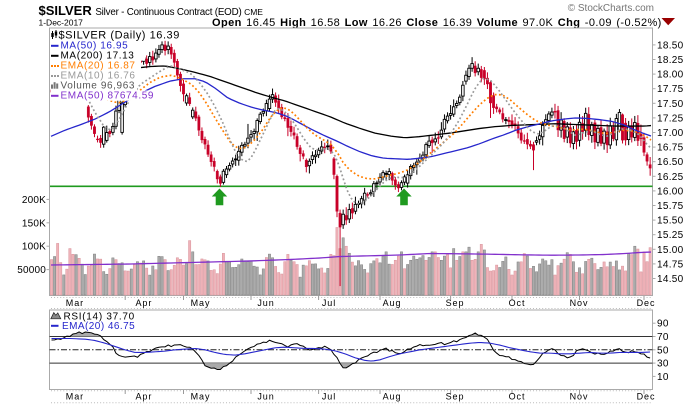  What do you see at coordinates (663, 377) in the screenshot?
I see `svg-text: 10` at bounding box center [663, 377].